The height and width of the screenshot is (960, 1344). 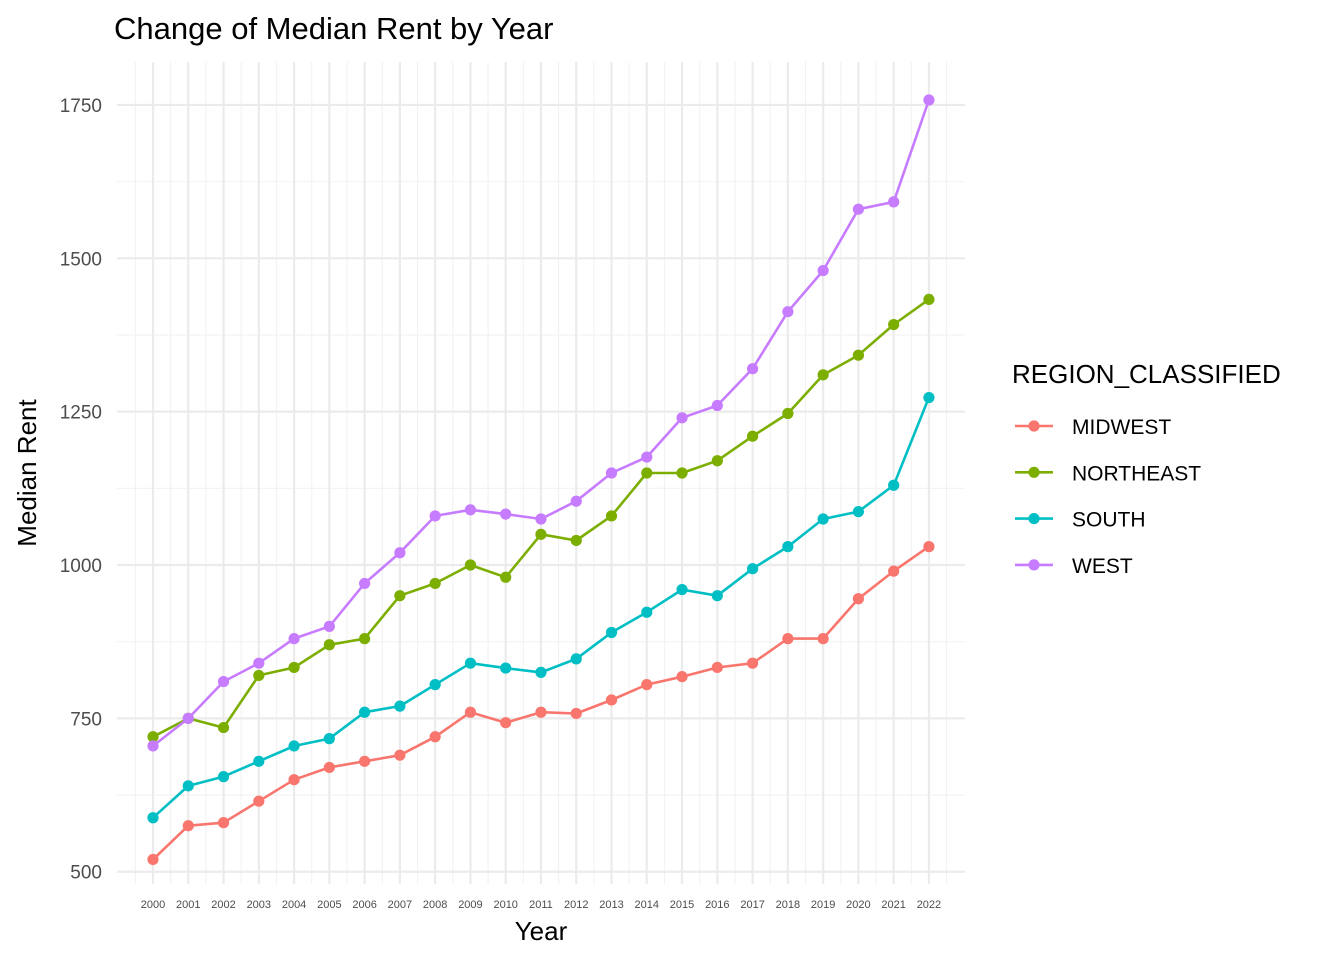 I want to click on x-tick-label: 2020, so click(x=858, y=905).